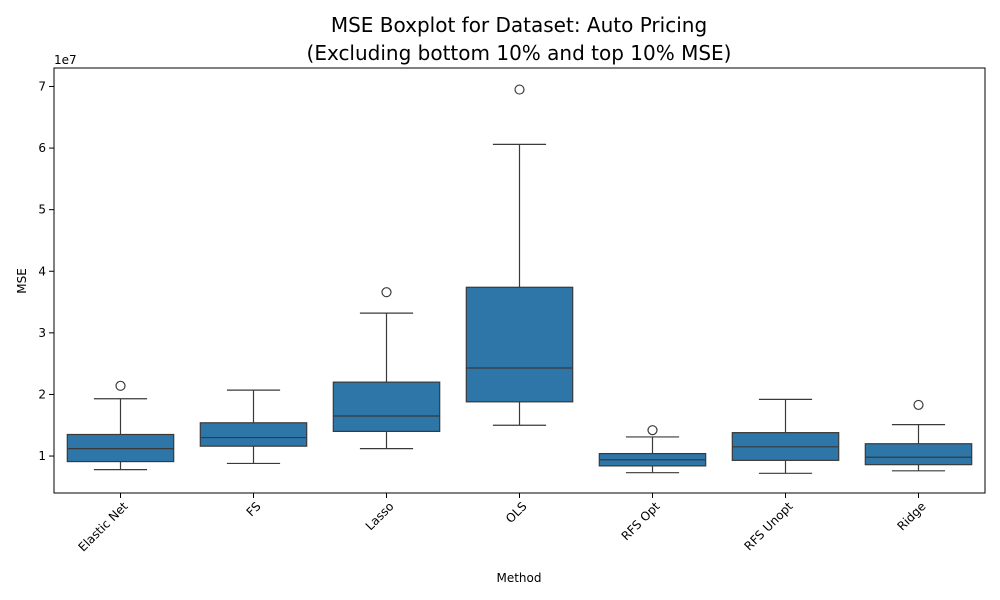 Image resolution: width=1000 pixels, height=600 pixels. Describe the element at coordinates (253, 434) in the screenshot. I see `box-fs` at that location.